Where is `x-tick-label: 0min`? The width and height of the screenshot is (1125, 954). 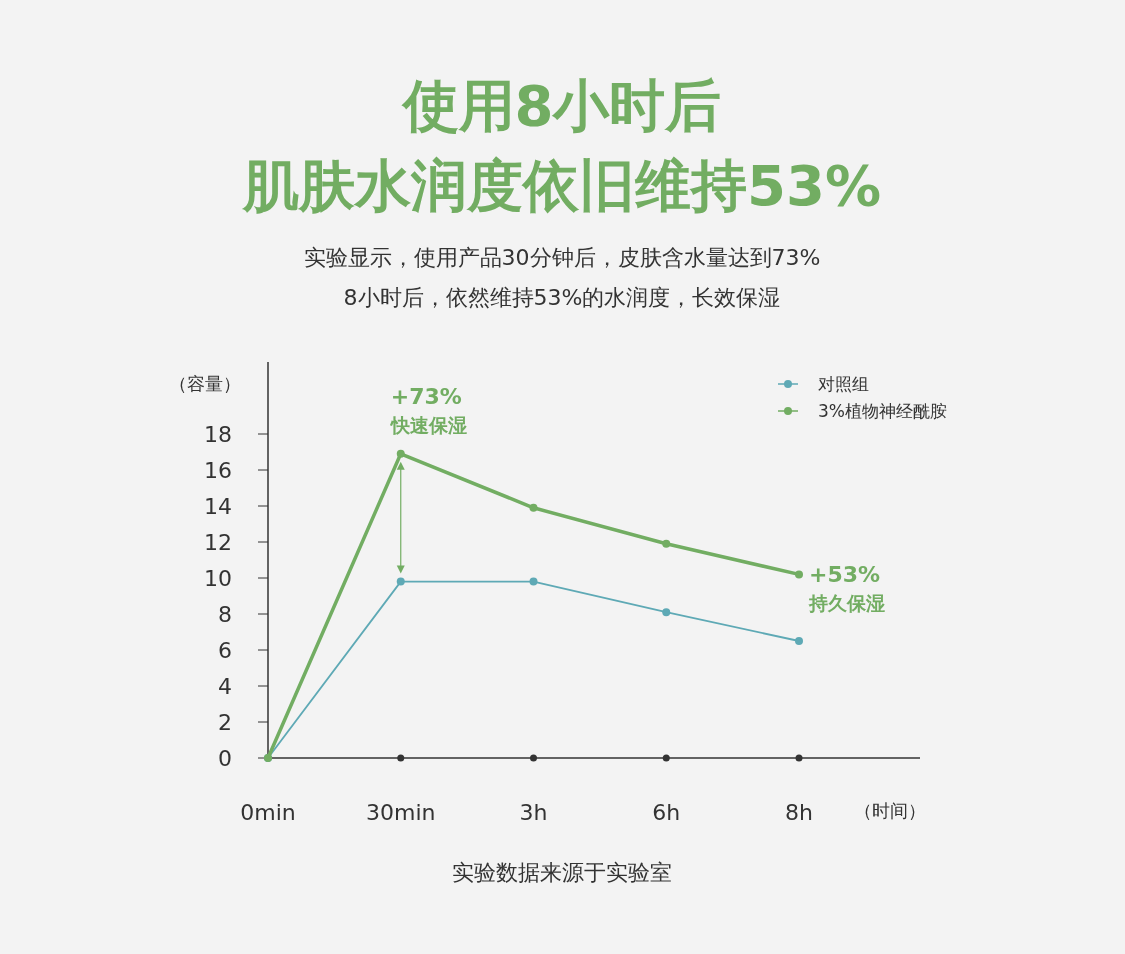 x-tick-label: 0min is located at coordinates (268, 812).